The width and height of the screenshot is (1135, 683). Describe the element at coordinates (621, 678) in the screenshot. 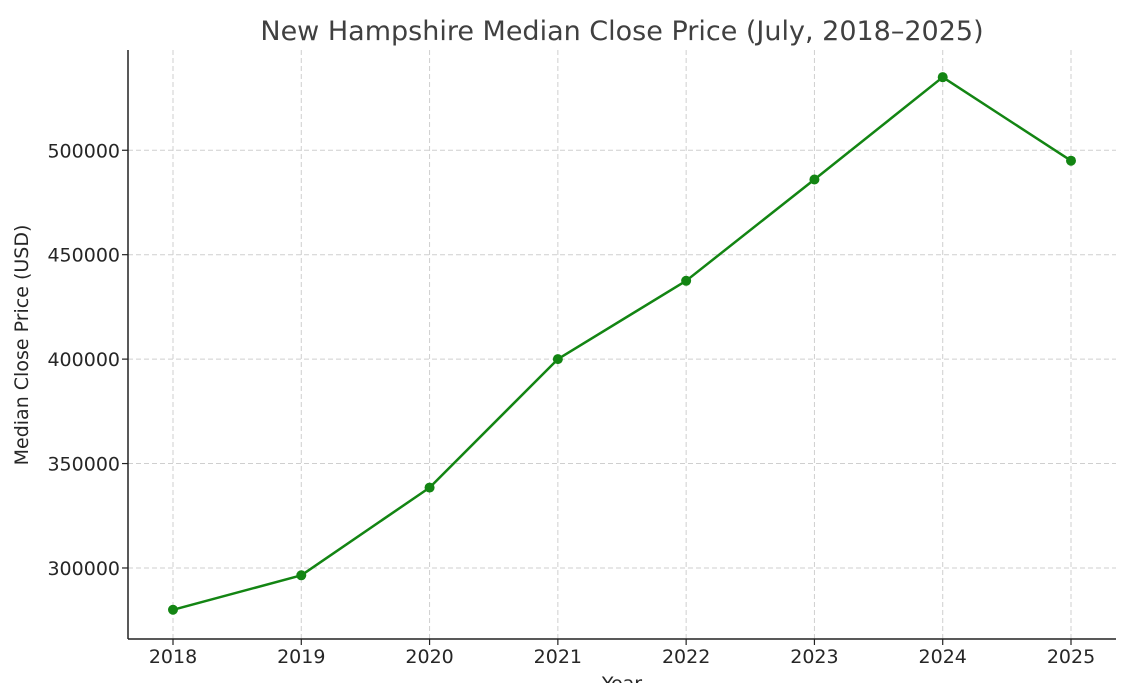

I see `x-axis-label: Year` at that location.